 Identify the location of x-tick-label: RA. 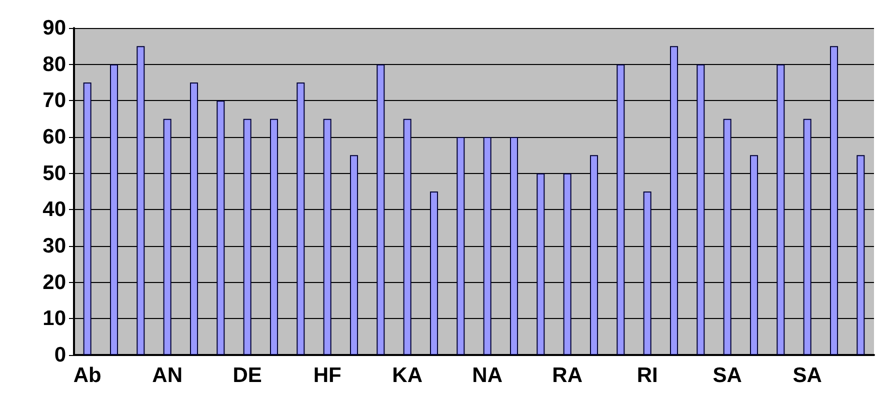
(567, 375).